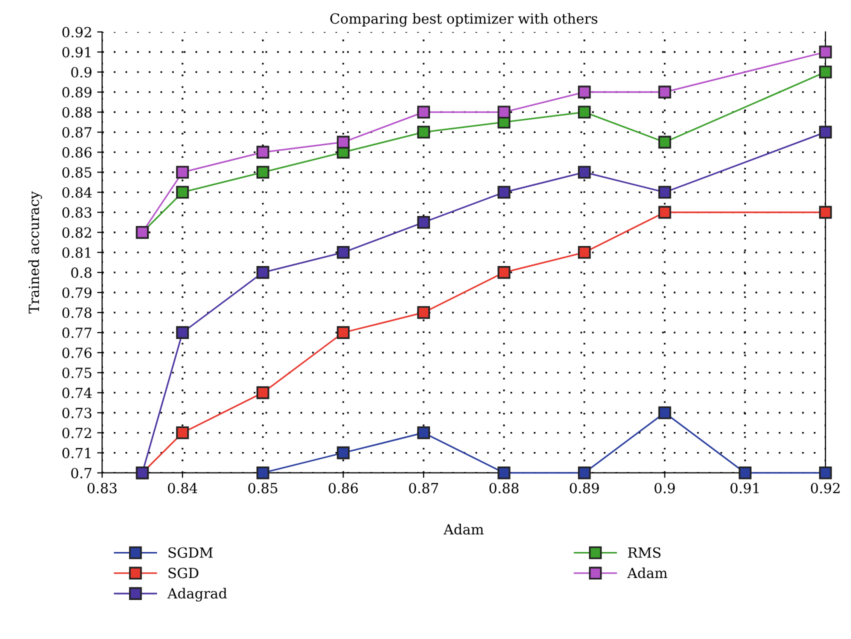 The height and width of the screenshot is (639, 851). What do you see at coordinates (77, 172) in the screenshot?
I see `y-tick-label: 0.85` at bounding box center [77, 172].